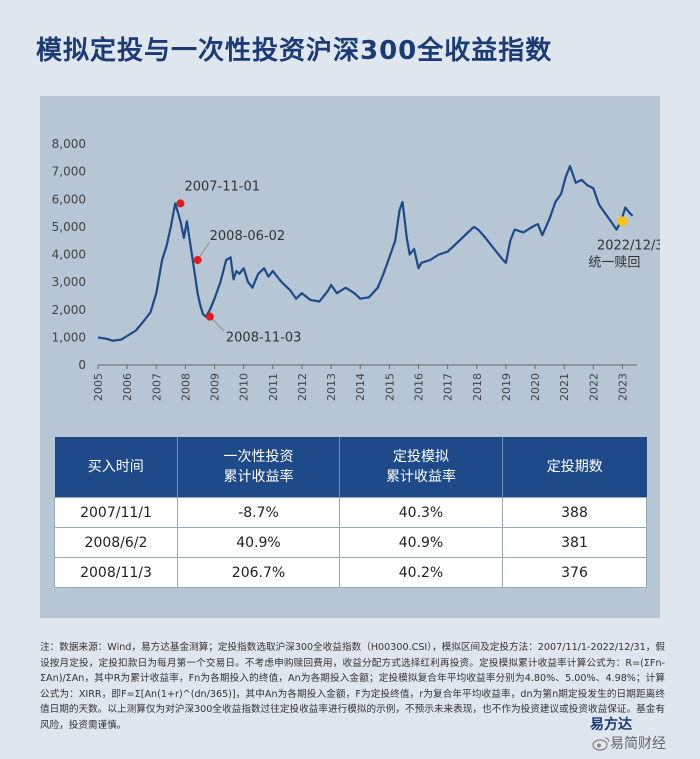  I want to click on header-text: 定投期数, so click(574, 467).